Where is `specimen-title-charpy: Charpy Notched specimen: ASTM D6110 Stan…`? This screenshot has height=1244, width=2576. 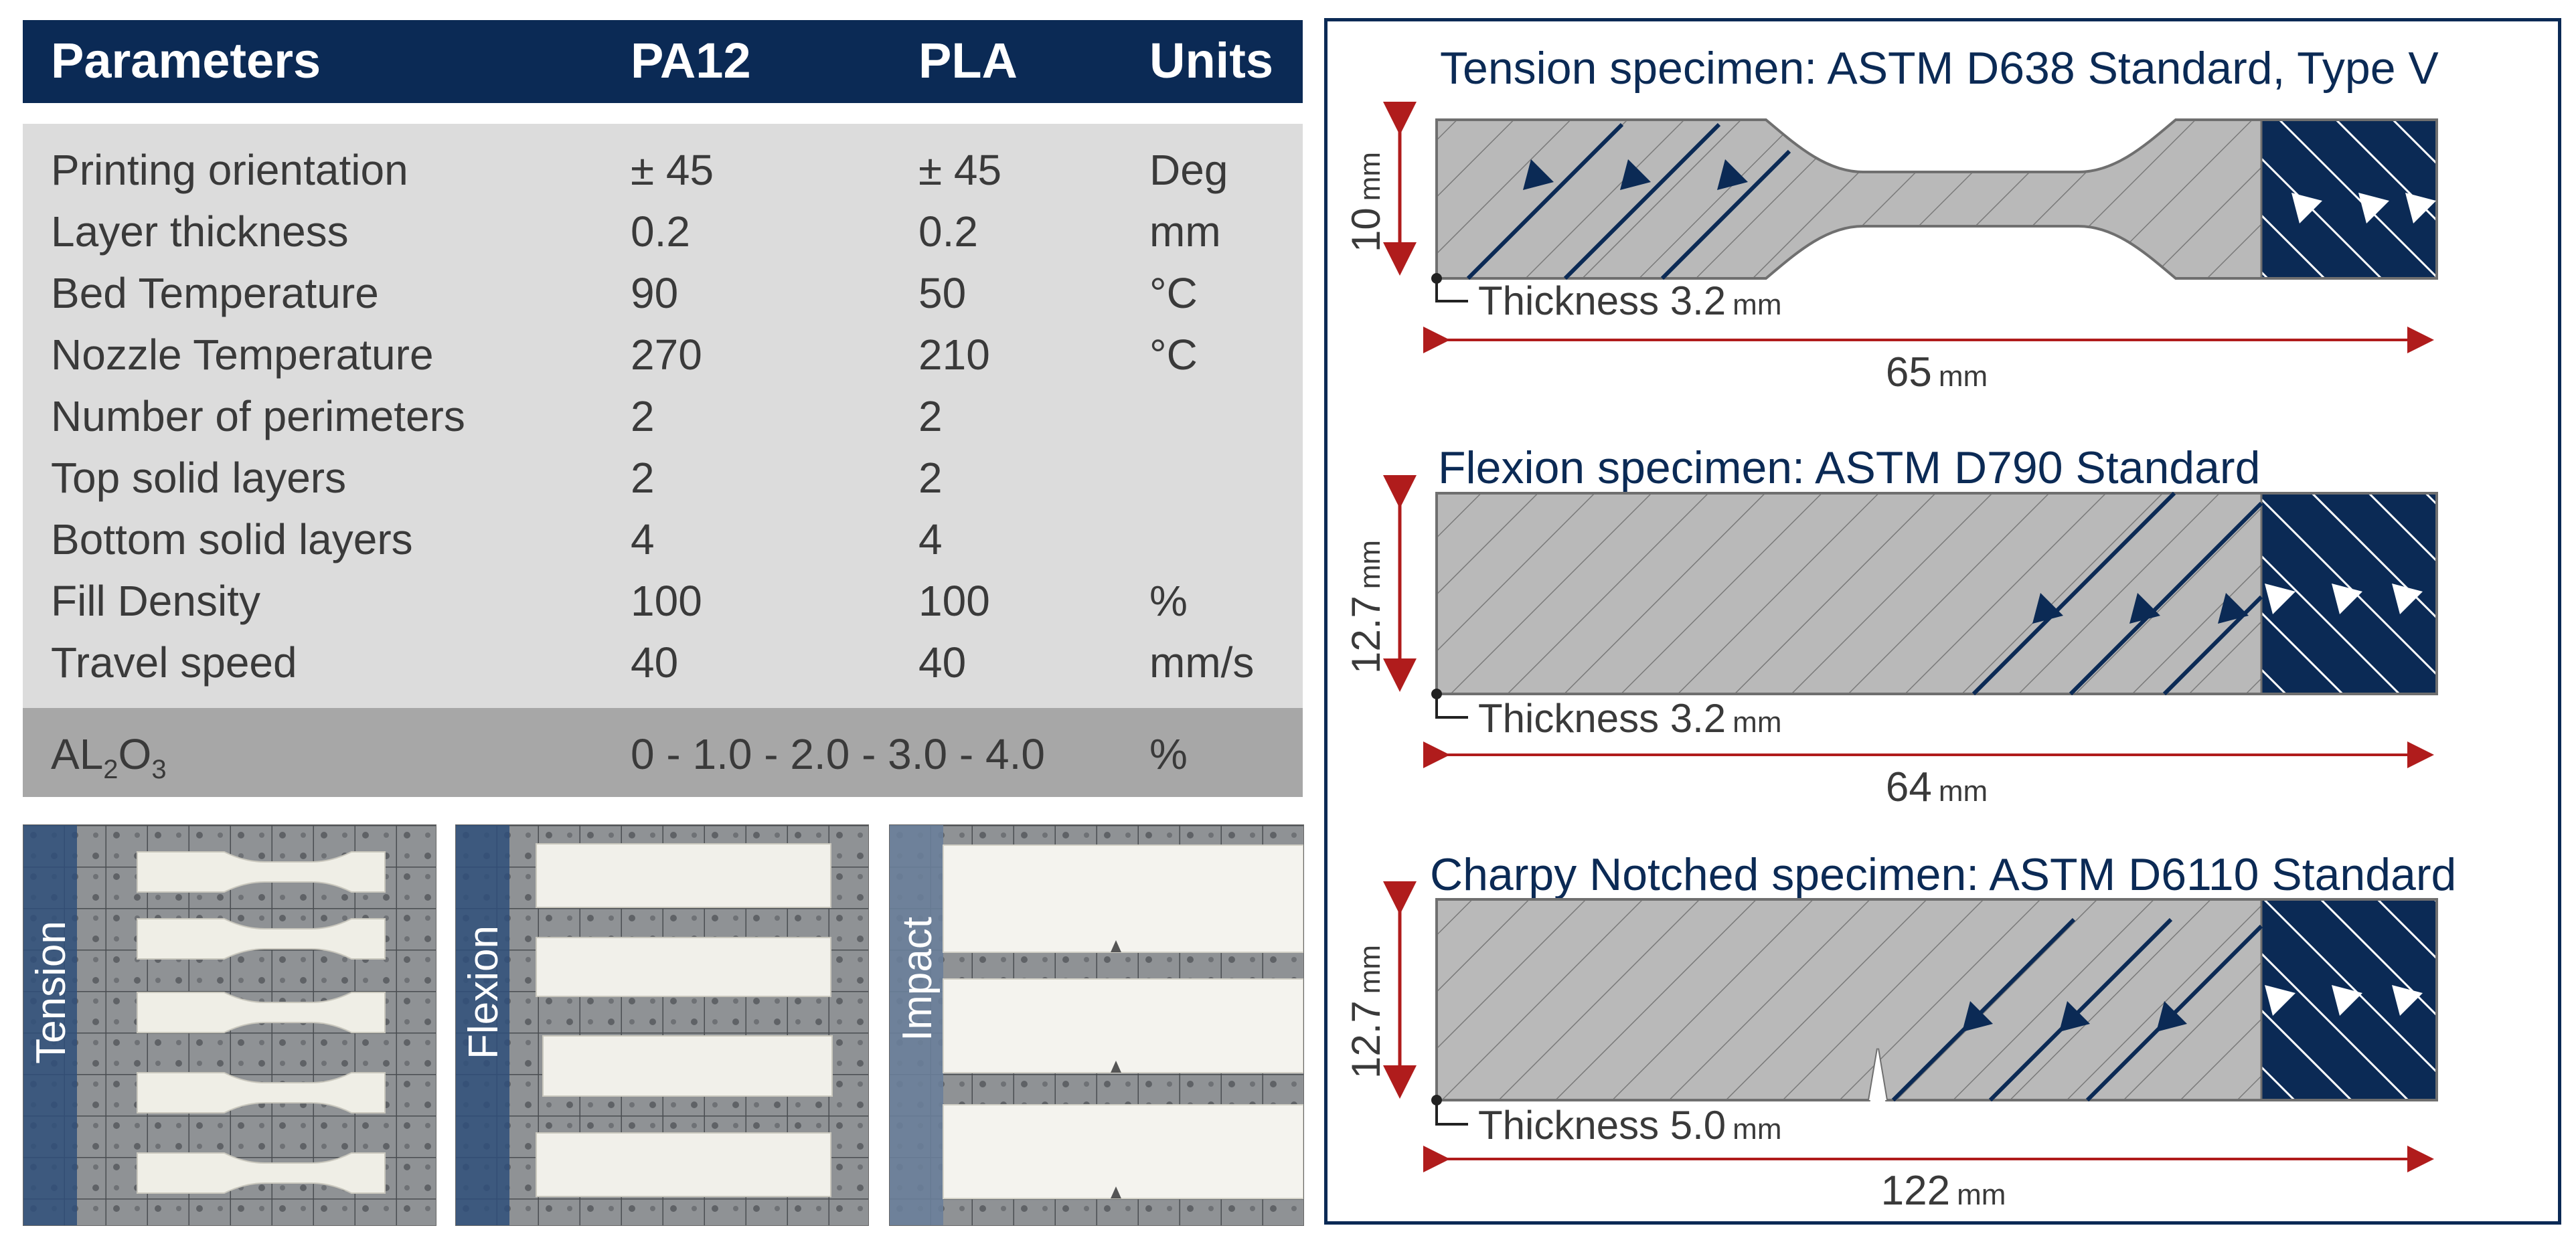 specimen-title-charpy: Charpy Notched specimen: ASTM D6110 Stan… is located at coordinates (1943, 874).